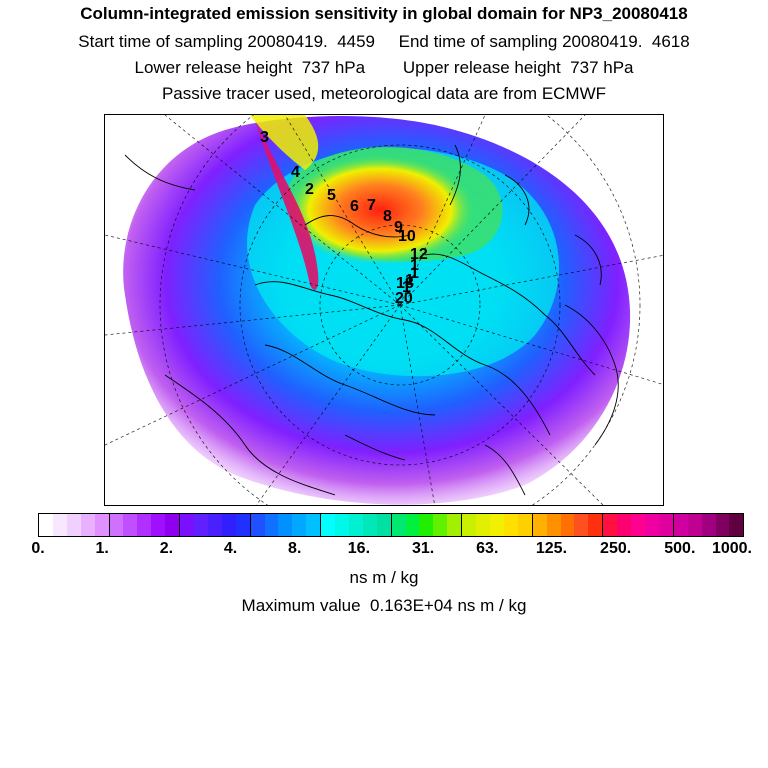 This screenshot has width=768, height=768. I want to click on colorbar-tick-label: 0., so click(38, 548).